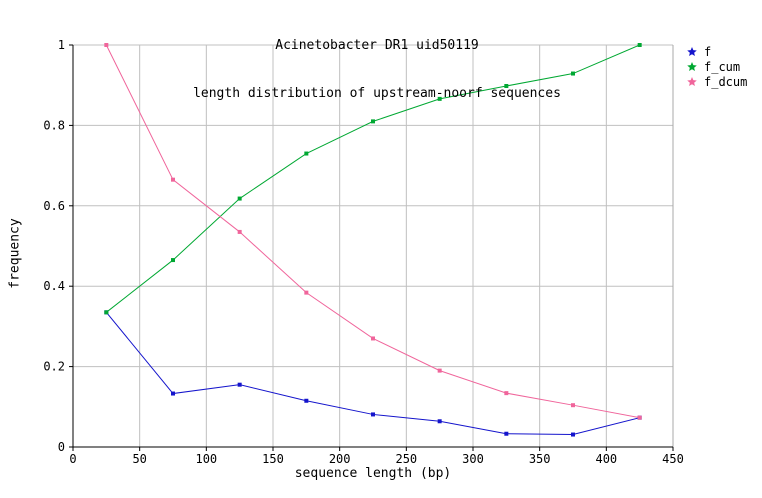  What do you see at coordinates (673, 459) in the screenshot?
I see `x-tick-label: 450` at bounding box center [673, 459].